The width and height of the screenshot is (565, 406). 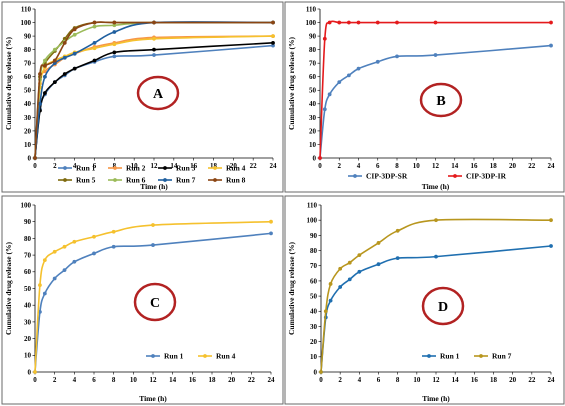 I want to click on legend-label: Run 1, so click(x=86, y=168).